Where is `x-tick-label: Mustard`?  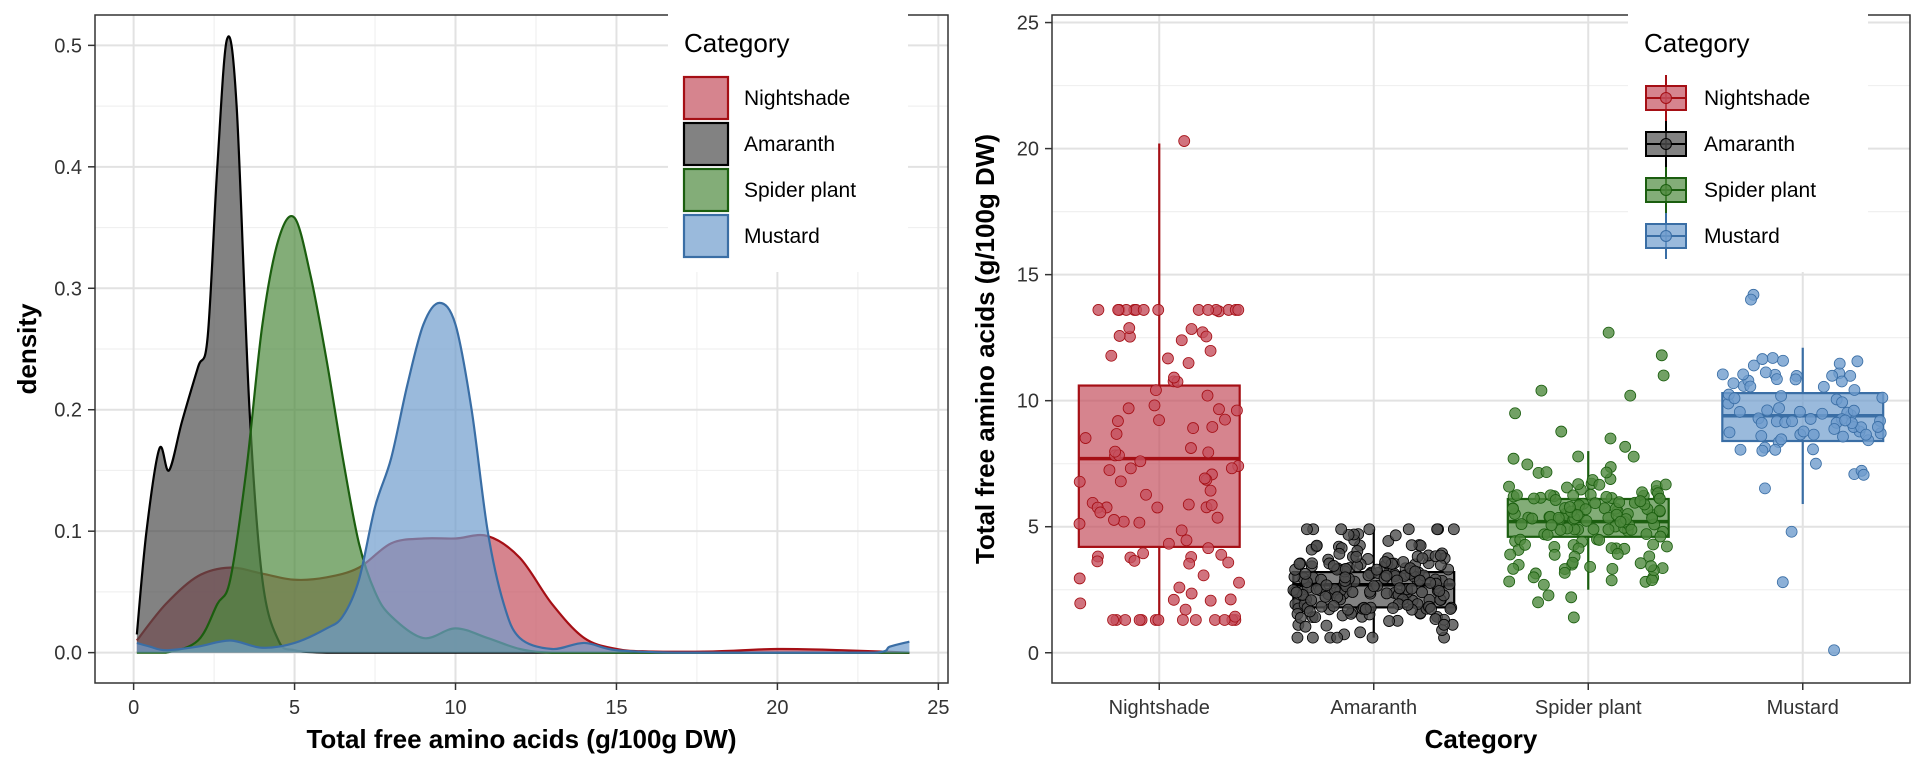
x-tick-label: Mustard is located at coordinates (1803, 708).